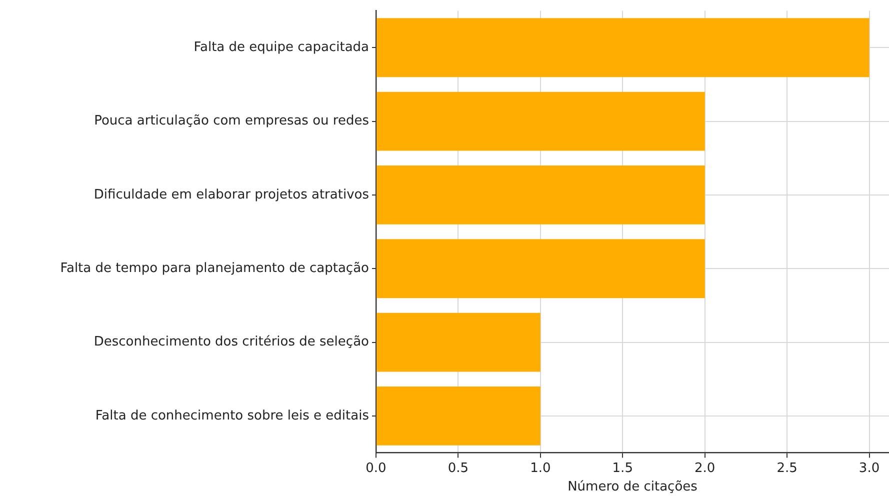 The height and width of the screenshot is (499, 889). I want to click on y-tick-label: Pouca articulação com empresas ou redes, so click(232, 121).